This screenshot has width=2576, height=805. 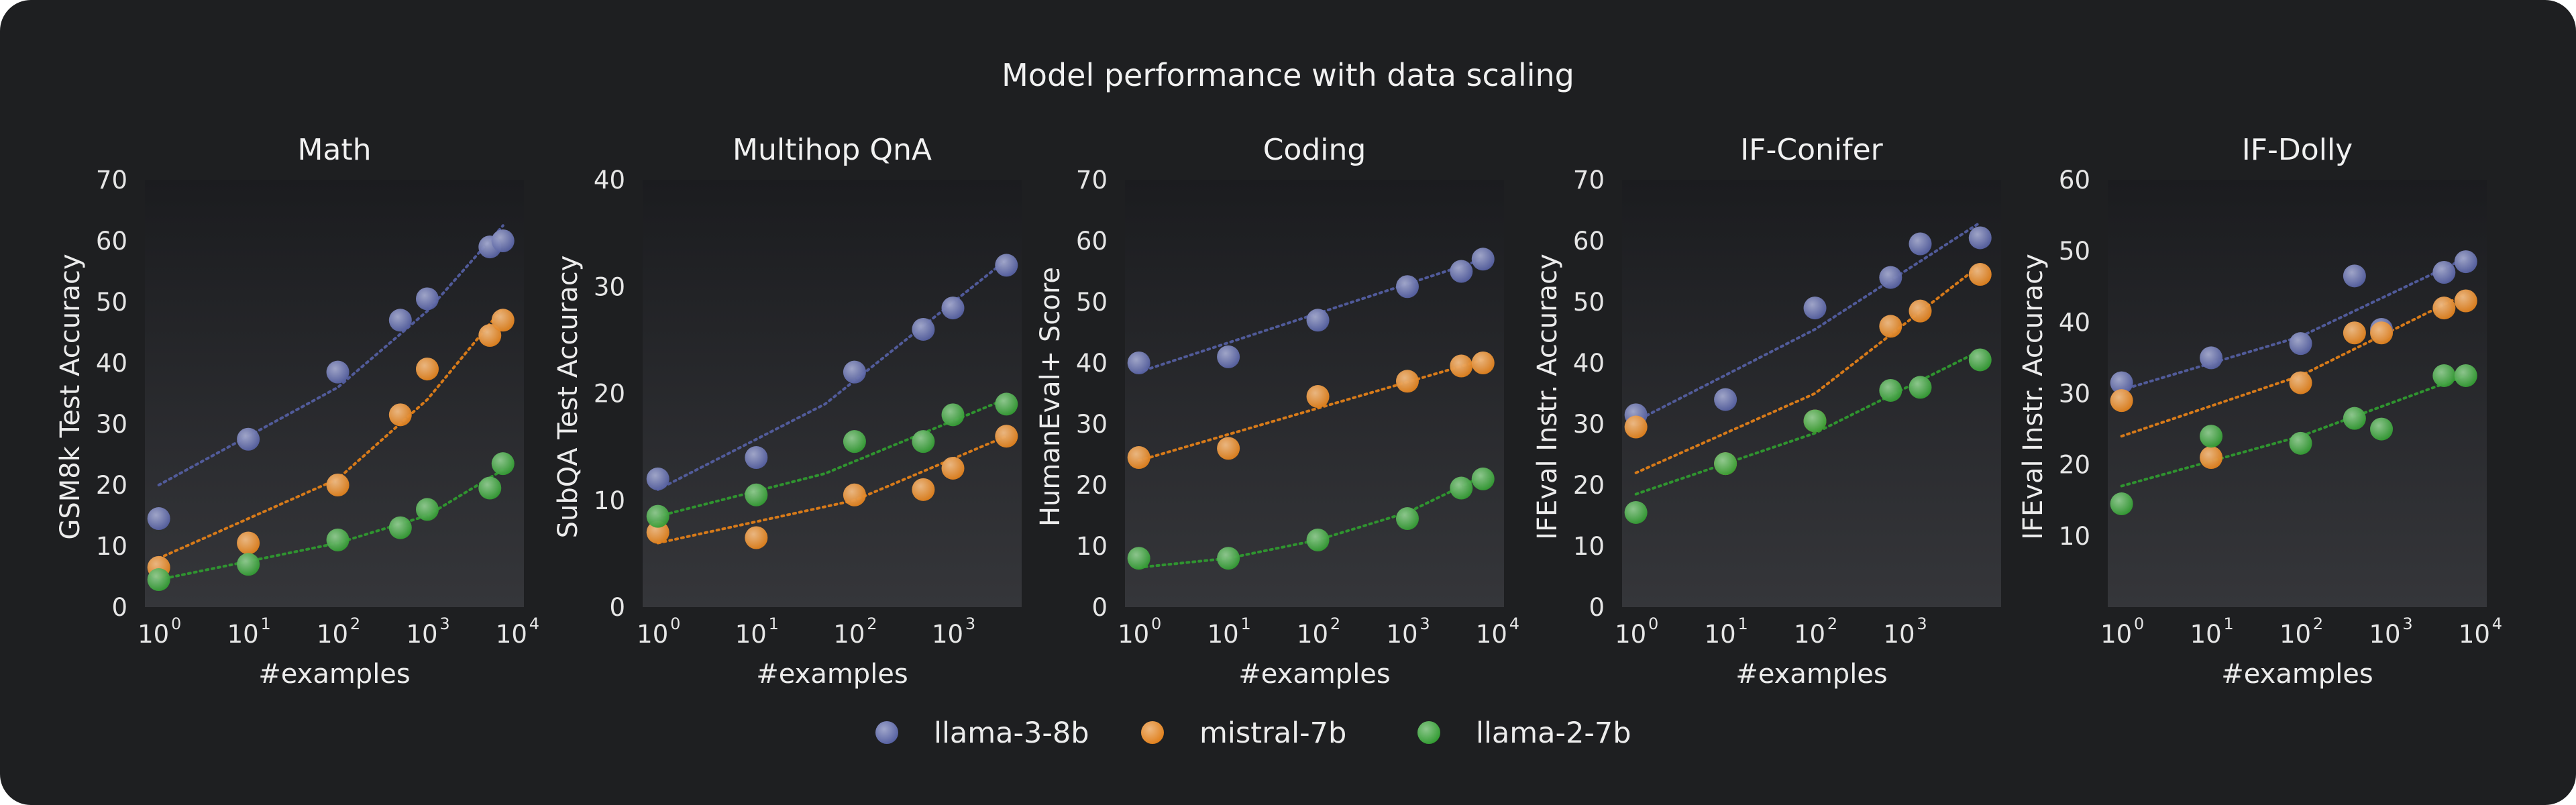 What do you see at coordinates (1553, 733) in the screenshot?
I see `legend-label-llama-2-7b: llama-2-7b` at bounding box center [1553, 733].